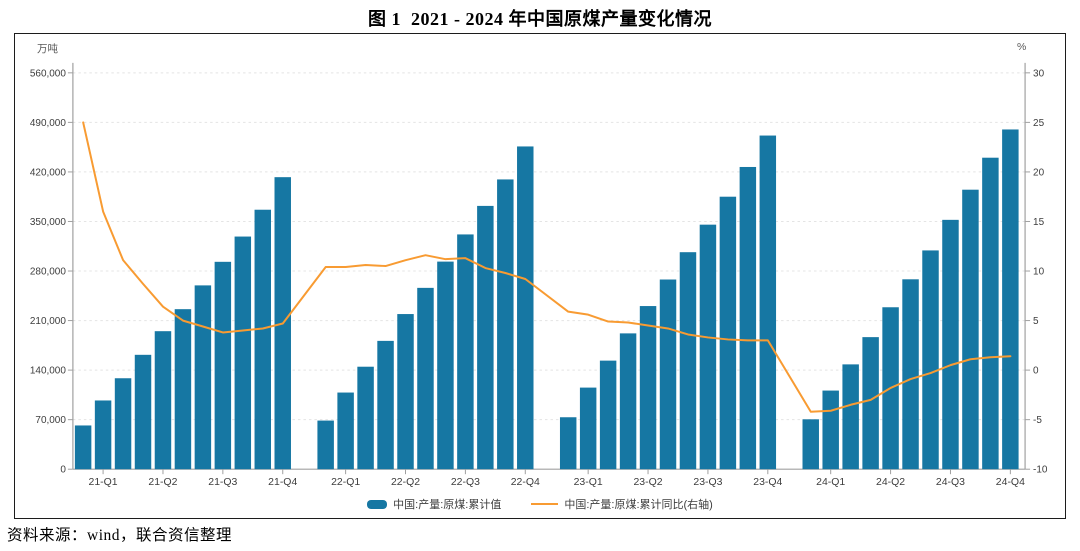 Image resolution: width=1080 pixels, height=551 pixels. What do you see at coordinates (950, 482) in the screenshot?
I see `x-axis-tick-label: 24-Q3` at bounding box center [950, 482].